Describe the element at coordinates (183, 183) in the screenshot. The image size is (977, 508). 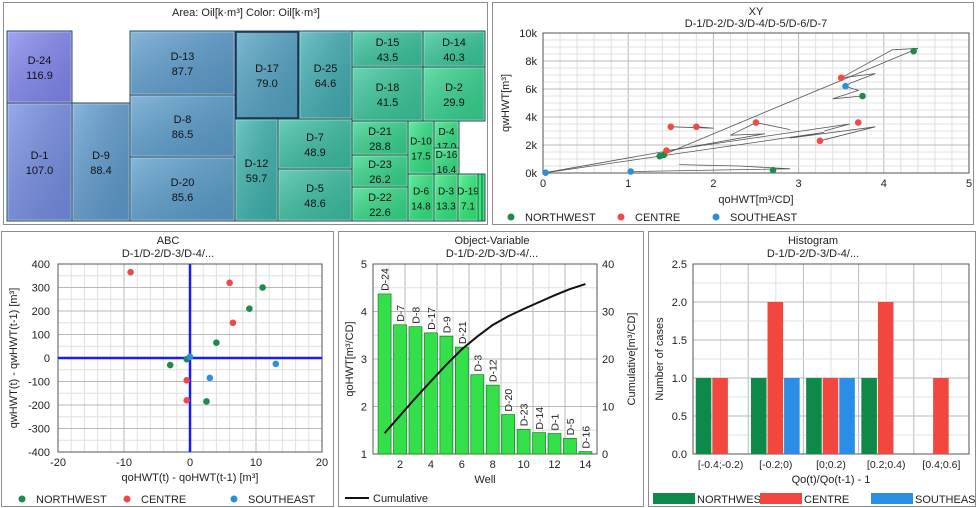
I see `treemap-cell-label: D-20` at that location.